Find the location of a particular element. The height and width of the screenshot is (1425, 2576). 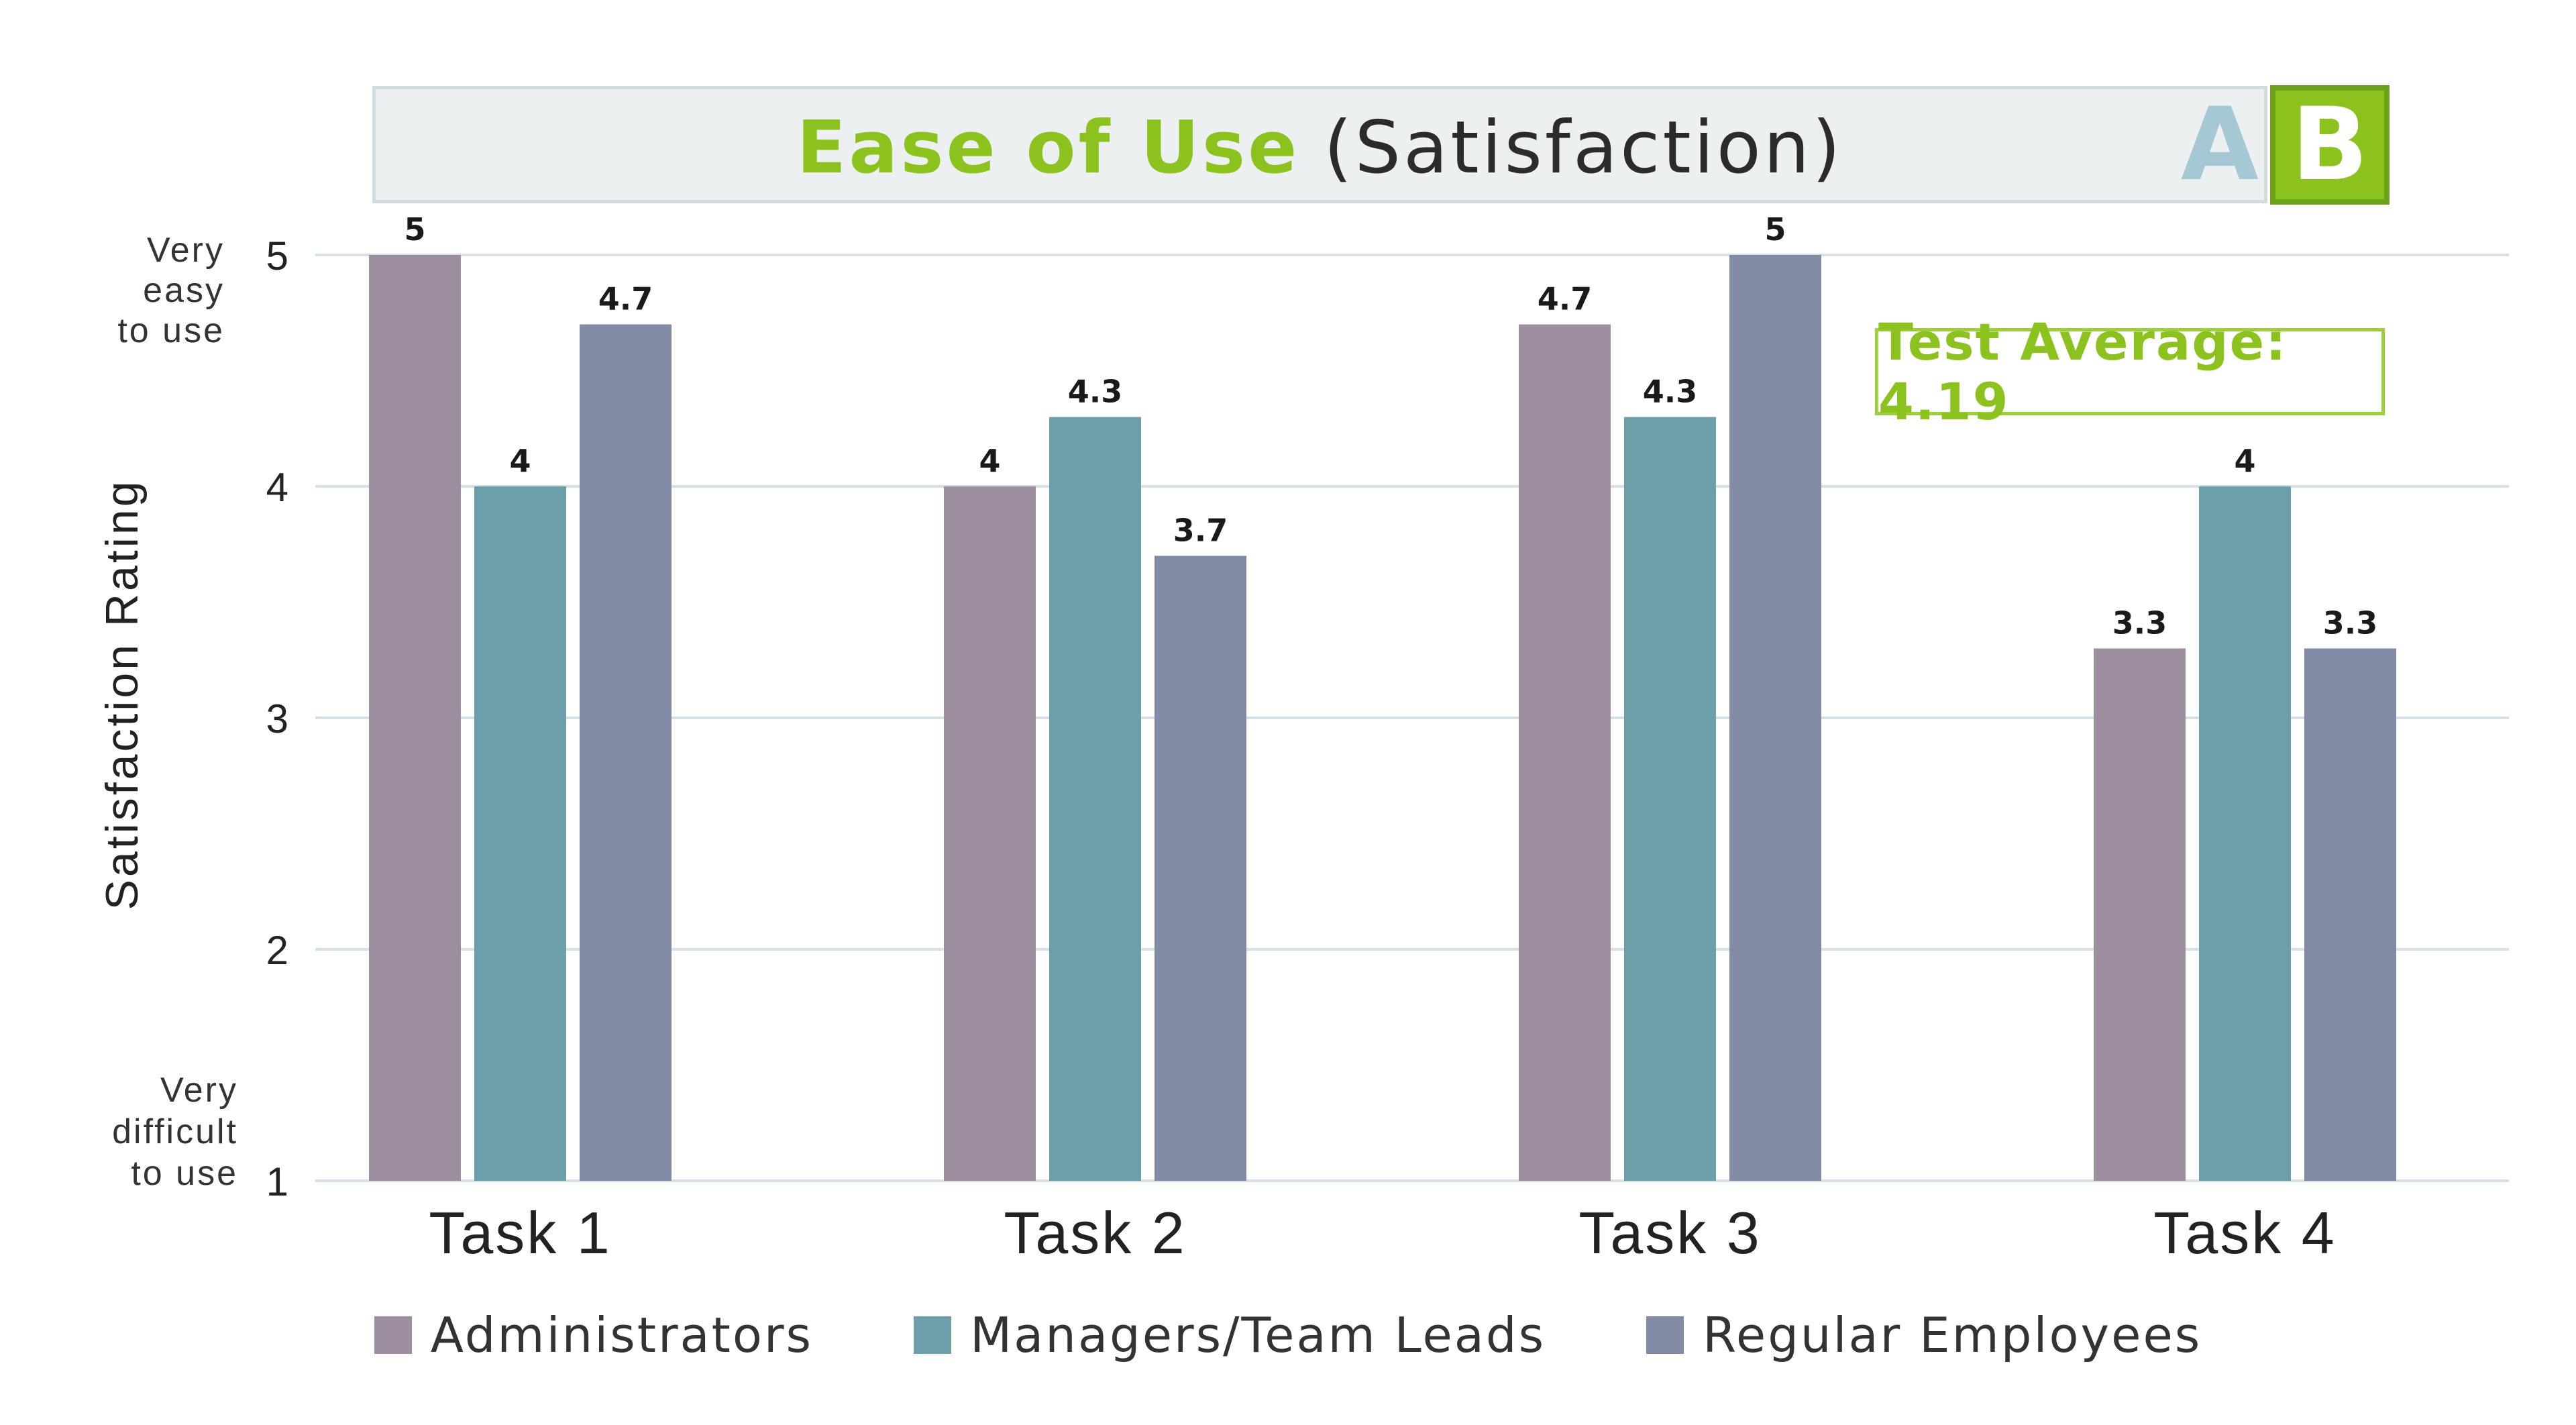

x-tick-label: Task 1 is located at coordinates (520, 1233).